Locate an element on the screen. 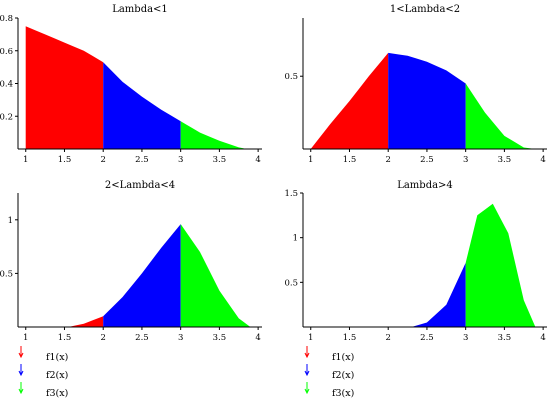 This screenshot has width=550, height=400. y-tick-label: 0.6 is located at coordinates (6, 52).